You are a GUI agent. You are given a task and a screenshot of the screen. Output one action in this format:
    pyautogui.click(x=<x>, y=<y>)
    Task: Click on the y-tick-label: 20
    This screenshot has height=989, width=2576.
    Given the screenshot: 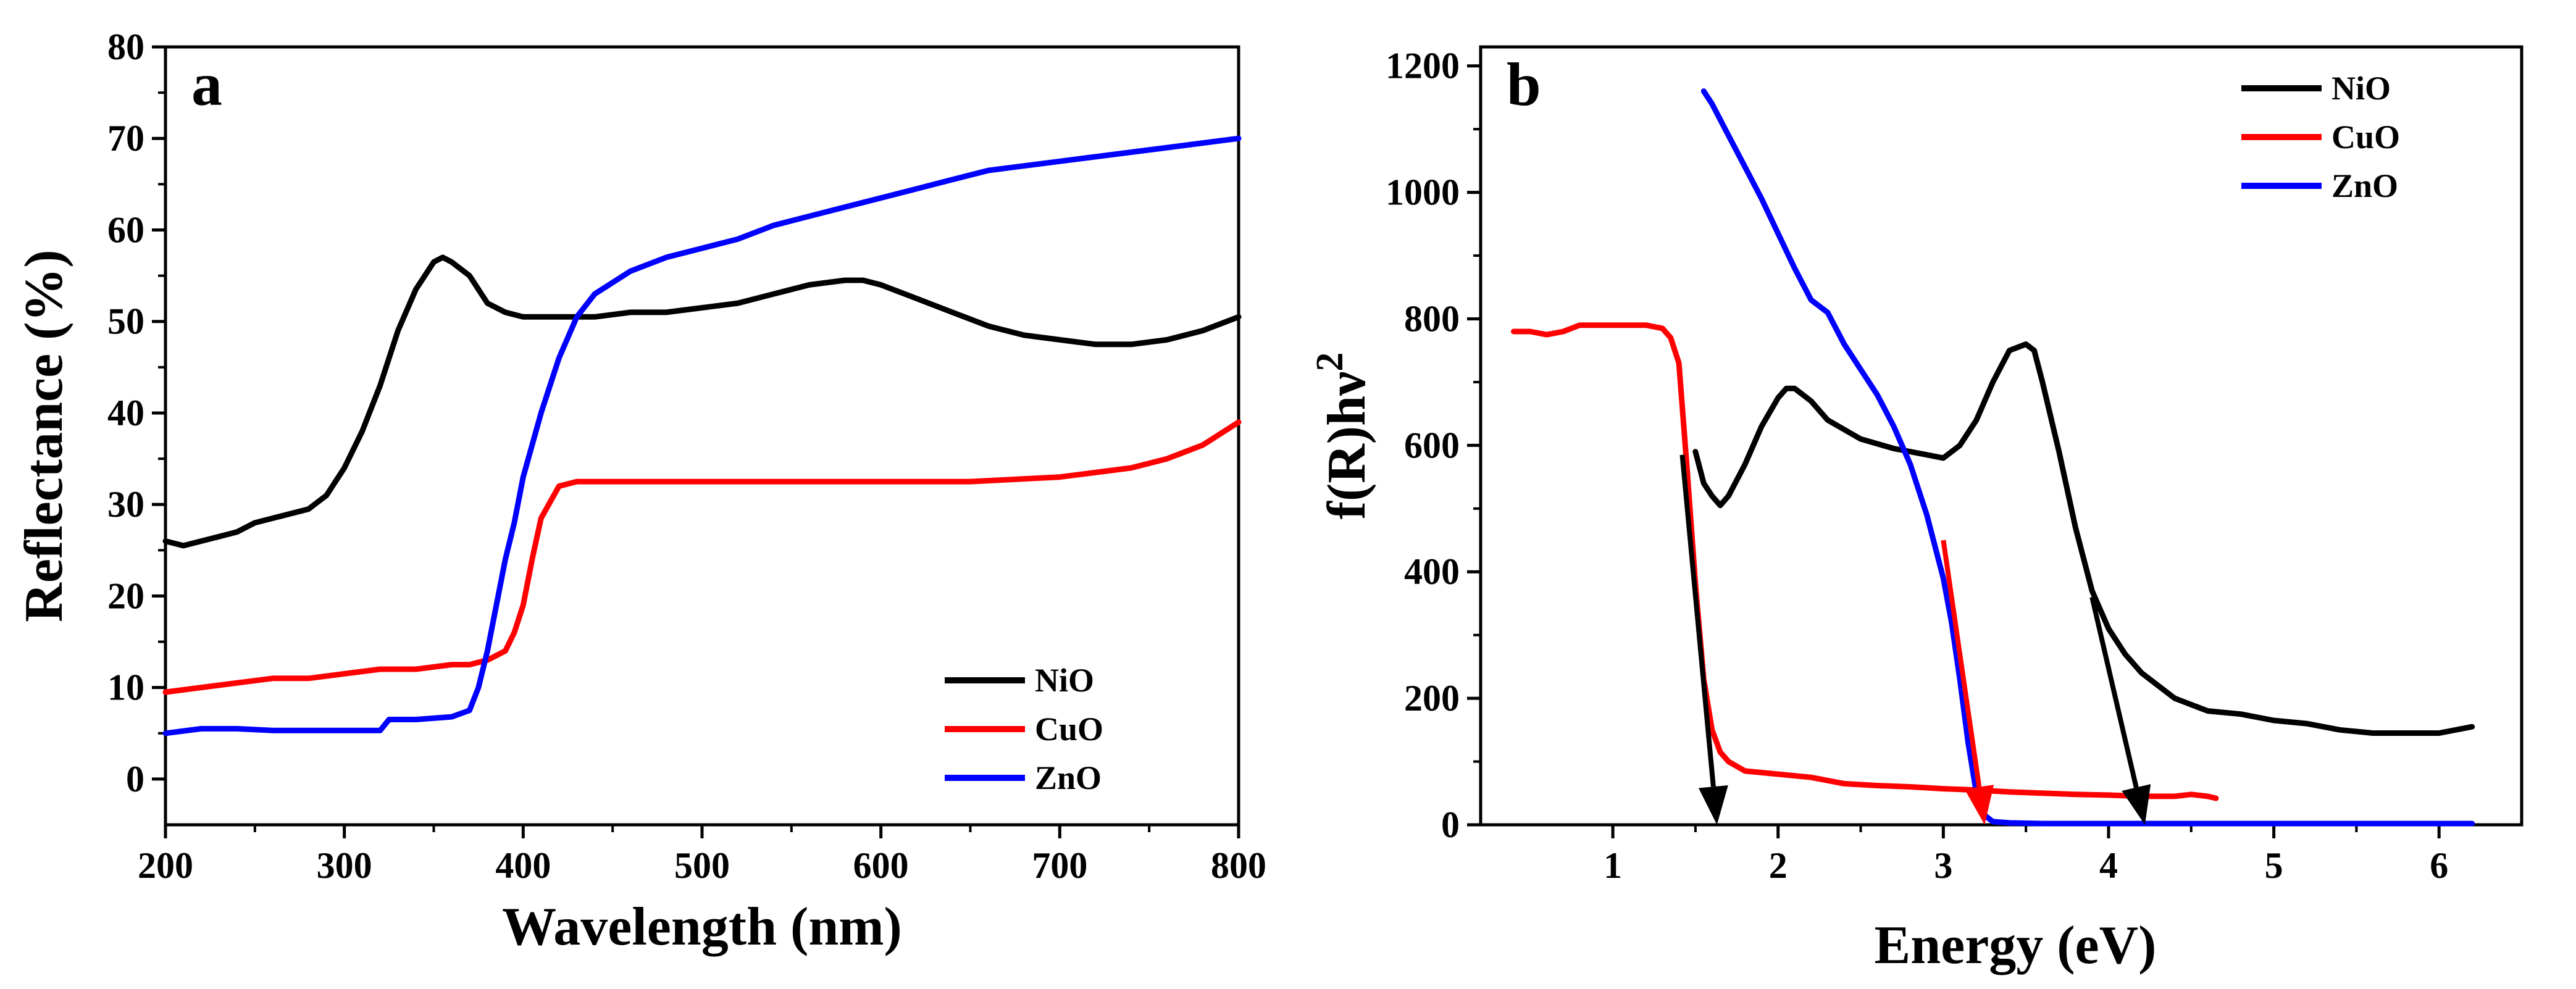 What is the action you would take?
    pyautogui.click(x=126, y=595)
    